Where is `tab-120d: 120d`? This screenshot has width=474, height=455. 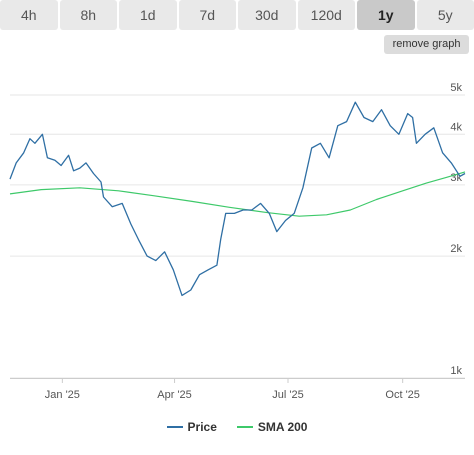 tab-120d: 120d is located at coordinates (326, 15).